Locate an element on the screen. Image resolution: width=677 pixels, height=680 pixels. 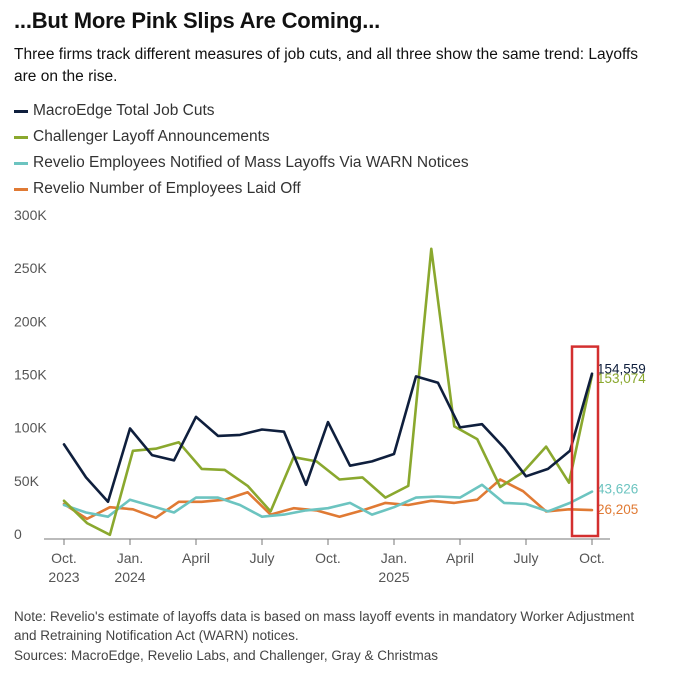
legend-item-revelio-laid-off: Revelio Number of Employees Laid Off is located at coordinates (241, 189).